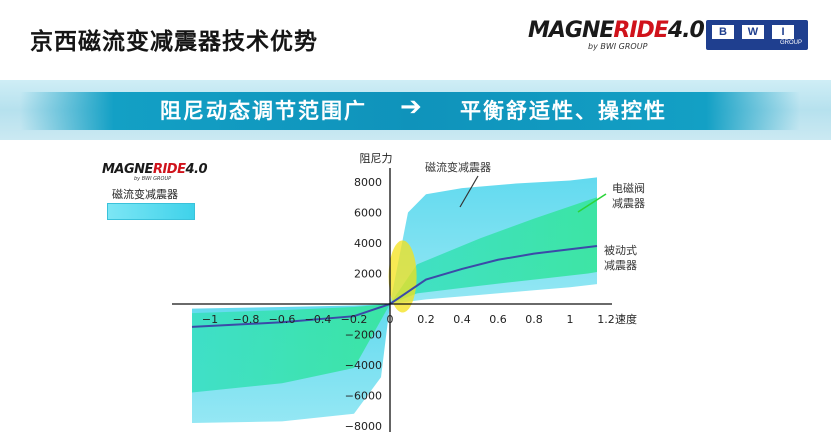  Describe the element at coordinates (169, 169) in the screenshot. I see `legend-brand-b: RIDE` at that location.